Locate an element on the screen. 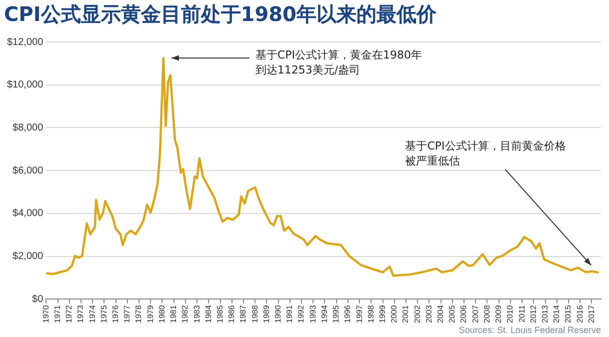 The image size is (609, 337). y-tick-label: $4,000 is located at coordinates (28, 214).